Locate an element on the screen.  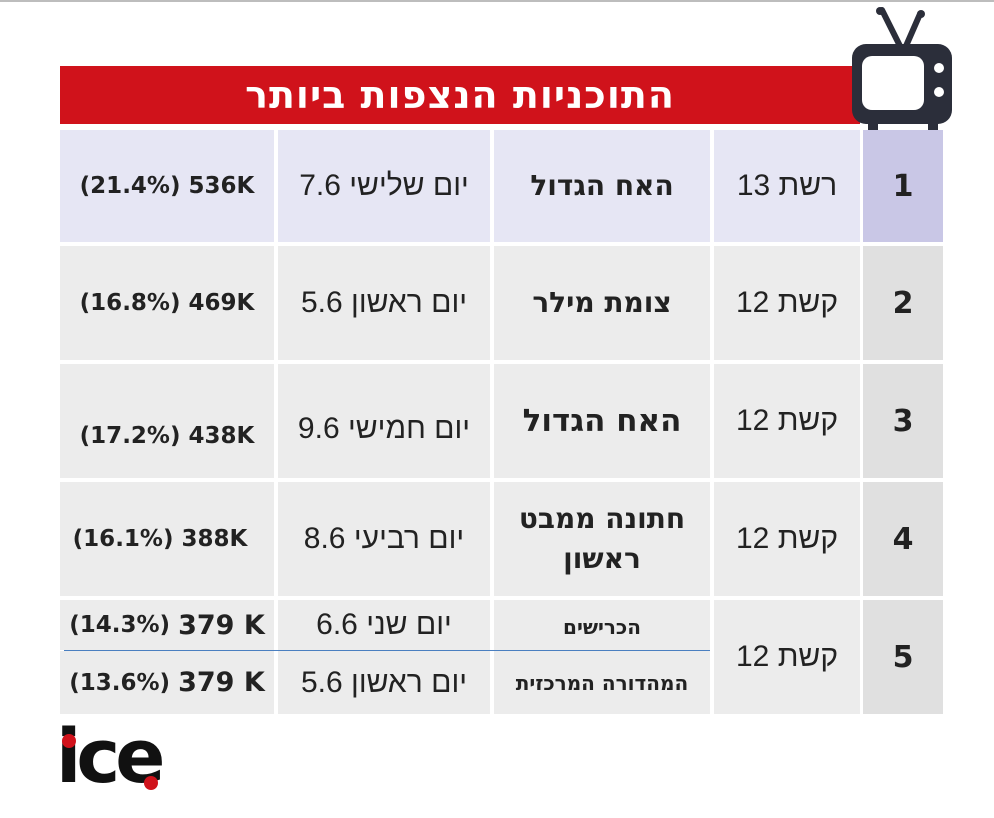
views-cell: (17.2%) 438K is located at coordinates (167, 421).